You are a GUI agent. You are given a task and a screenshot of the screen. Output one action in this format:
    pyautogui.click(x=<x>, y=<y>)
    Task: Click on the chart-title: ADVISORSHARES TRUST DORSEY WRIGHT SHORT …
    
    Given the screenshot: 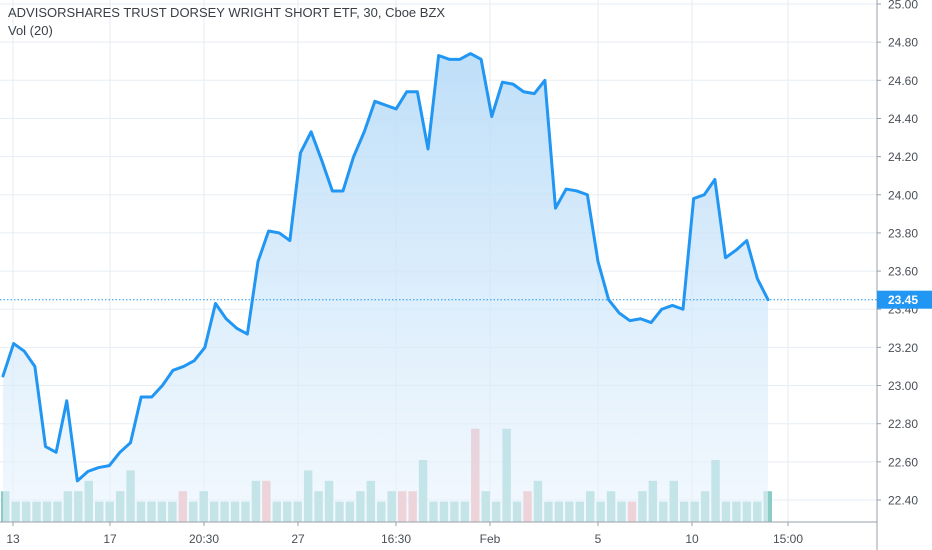 What is the action you would take?
    pyautogui.click(x=227, y=12)
    